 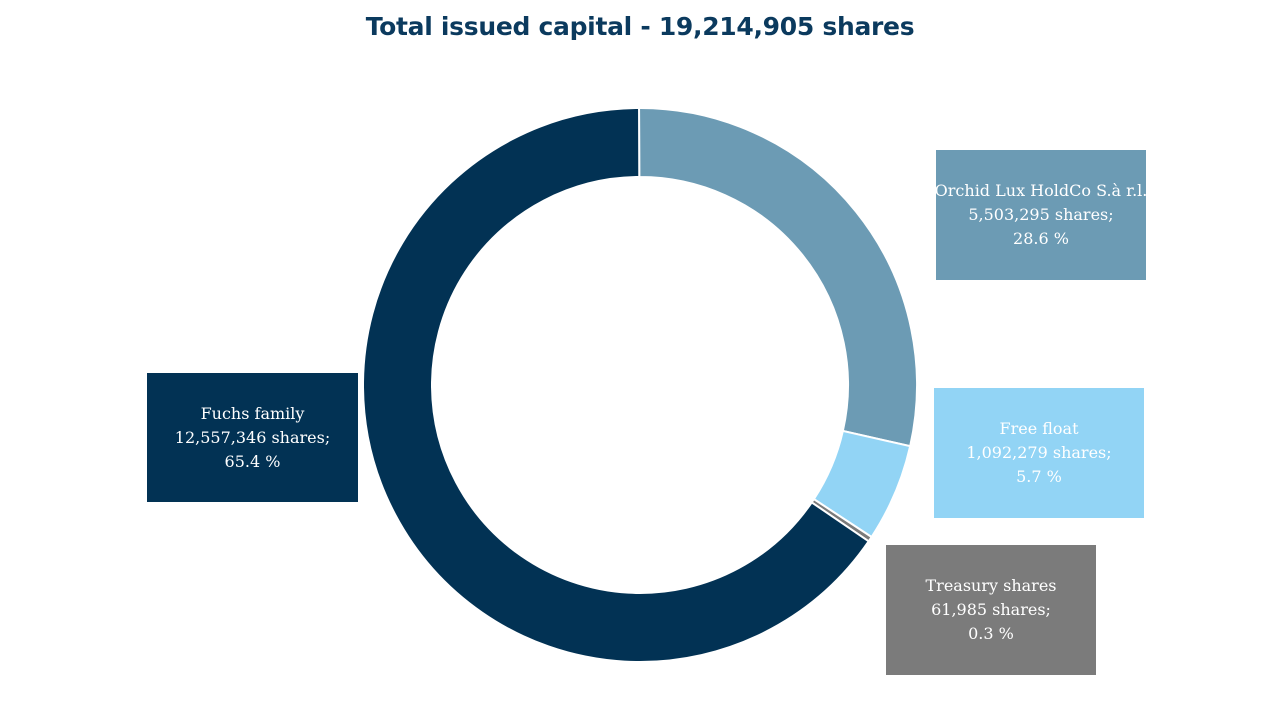 What do you see at coordinates (991, 585) in the screenshot?
I see `slice-label-name: Treasury shares` at bounding box center [991, 585].